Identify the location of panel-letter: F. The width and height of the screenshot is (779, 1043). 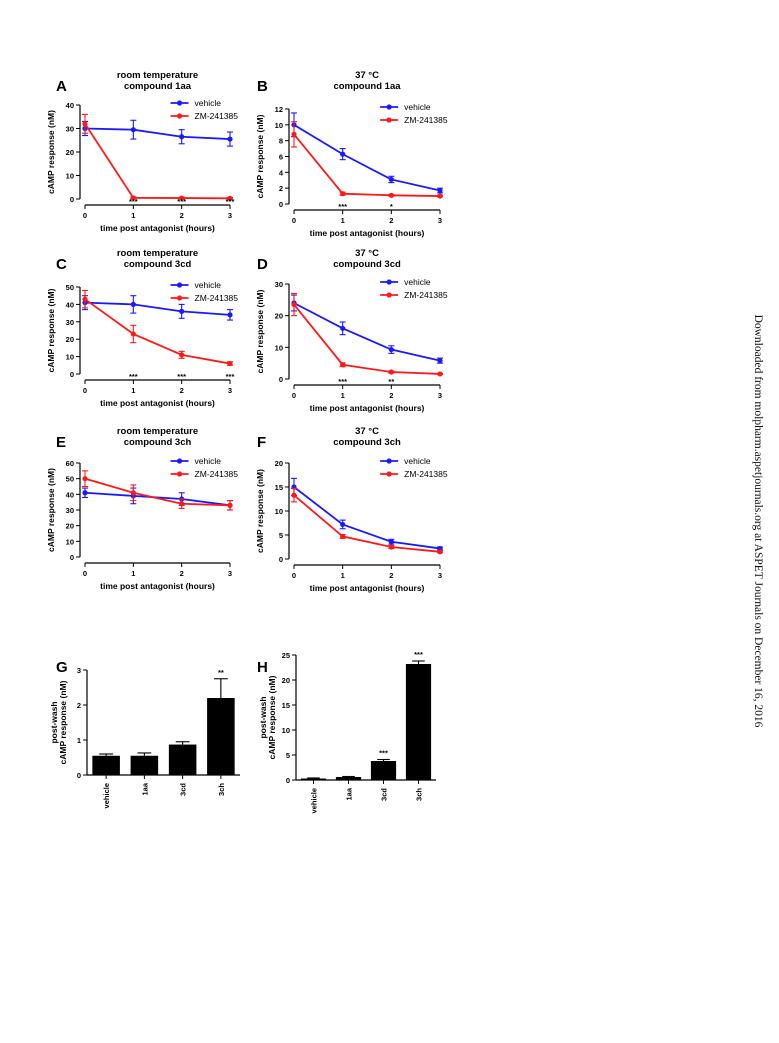
(261, 442).